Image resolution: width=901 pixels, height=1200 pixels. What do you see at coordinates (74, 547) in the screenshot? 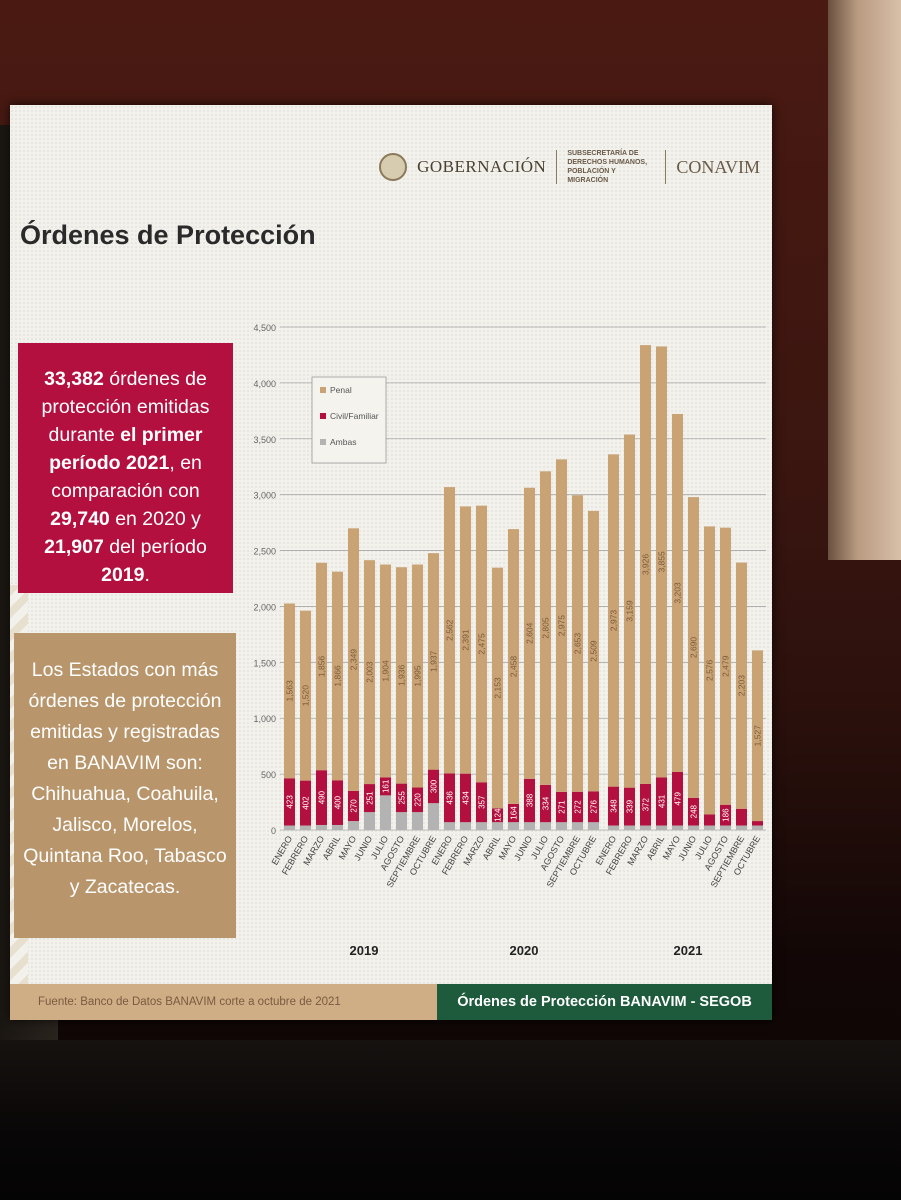
I see `stat-2019-total: 21,907` at bounding box center [74, 547].